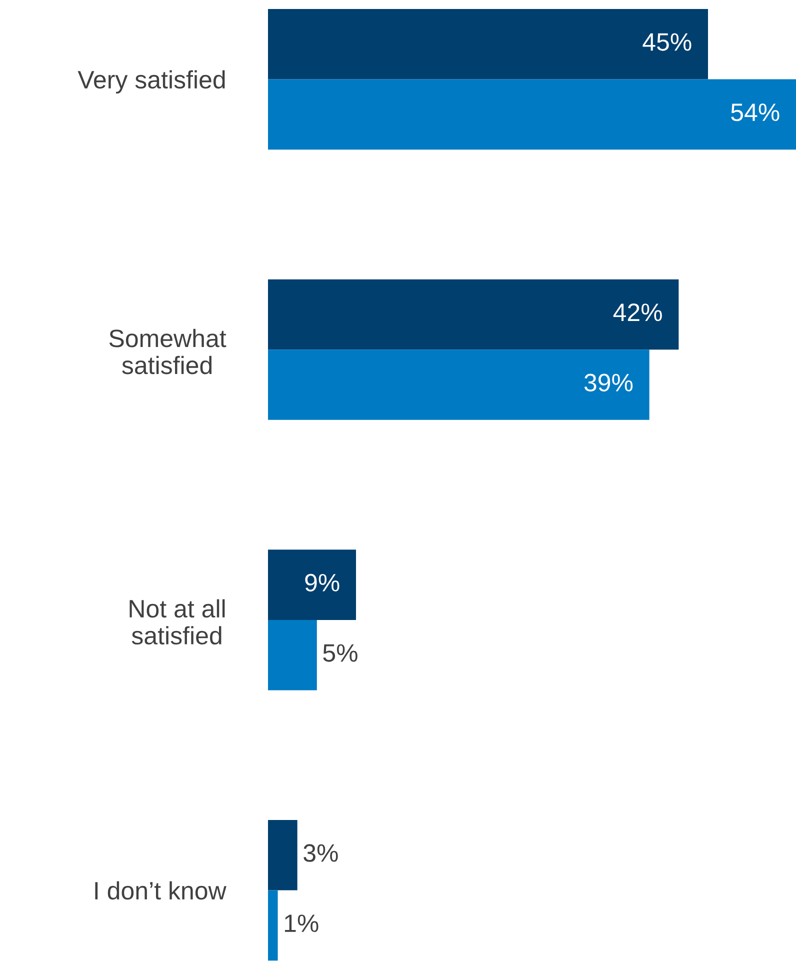 This screenshot has width=796, height=966. What do you see at coordinates (755, 113) in the screenshot?
I see `data-label: 54%` at bounding box center [755, 113].